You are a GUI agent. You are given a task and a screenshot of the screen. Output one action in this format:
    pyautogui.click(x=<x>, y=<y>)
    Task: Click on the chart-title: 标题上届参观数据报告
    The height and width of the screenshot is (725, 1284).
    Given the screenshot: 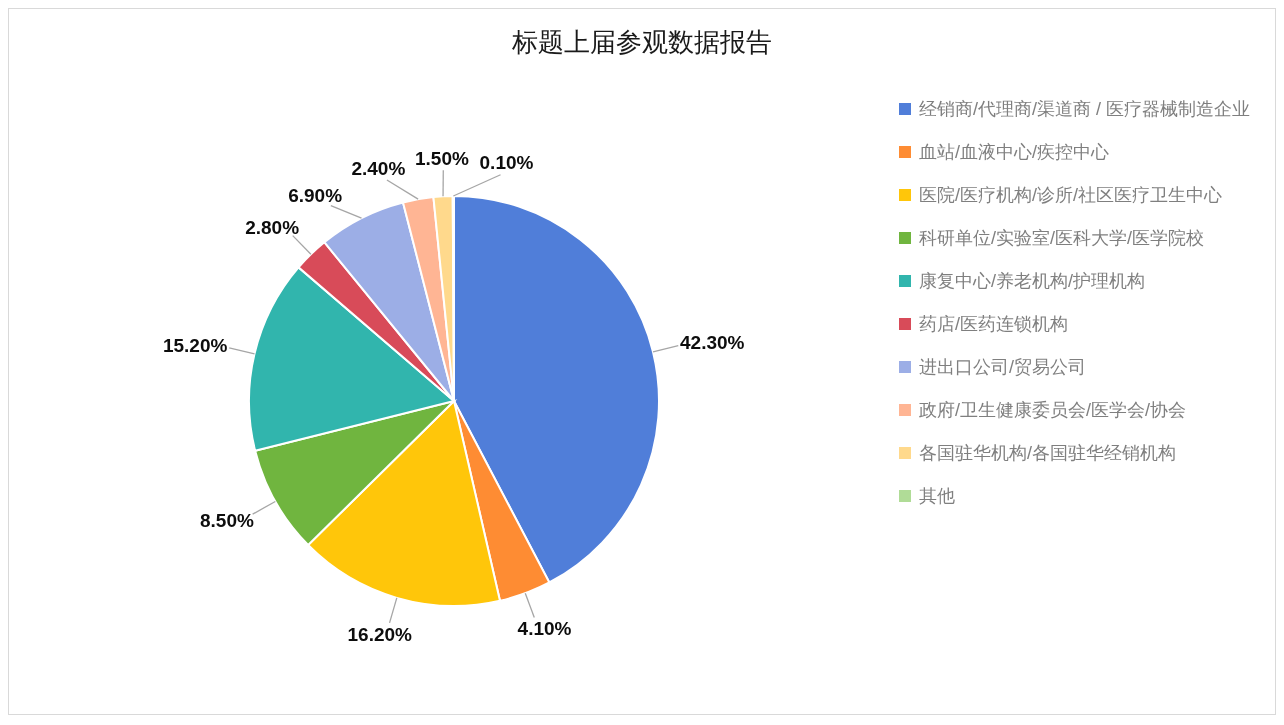 What is the action you would take?
    pyautogui.click(x=642, y=42)
    